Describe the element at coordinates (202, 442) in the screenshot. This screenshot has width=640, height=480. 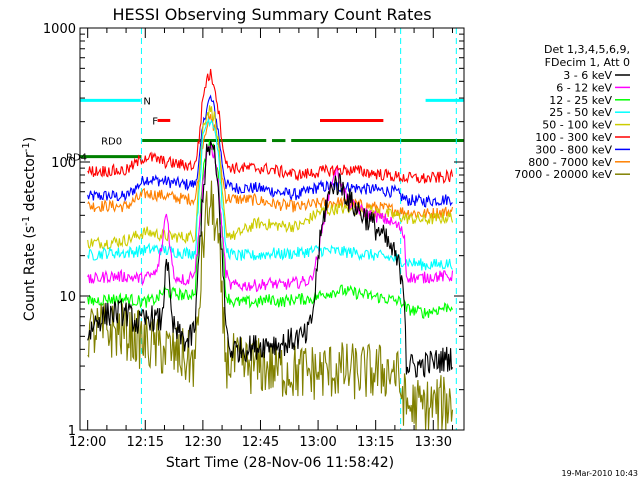
I see `x-tick-label: 12:30` at that location.